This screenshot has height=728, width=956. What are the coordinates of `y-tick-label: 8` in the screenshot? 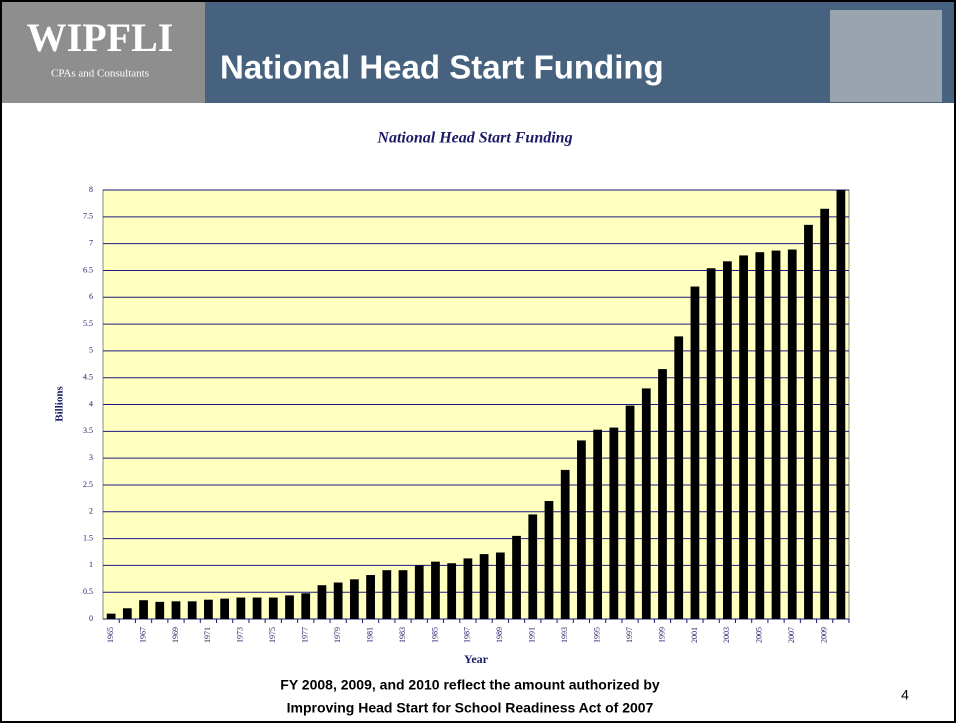 It's located at (91, 189).